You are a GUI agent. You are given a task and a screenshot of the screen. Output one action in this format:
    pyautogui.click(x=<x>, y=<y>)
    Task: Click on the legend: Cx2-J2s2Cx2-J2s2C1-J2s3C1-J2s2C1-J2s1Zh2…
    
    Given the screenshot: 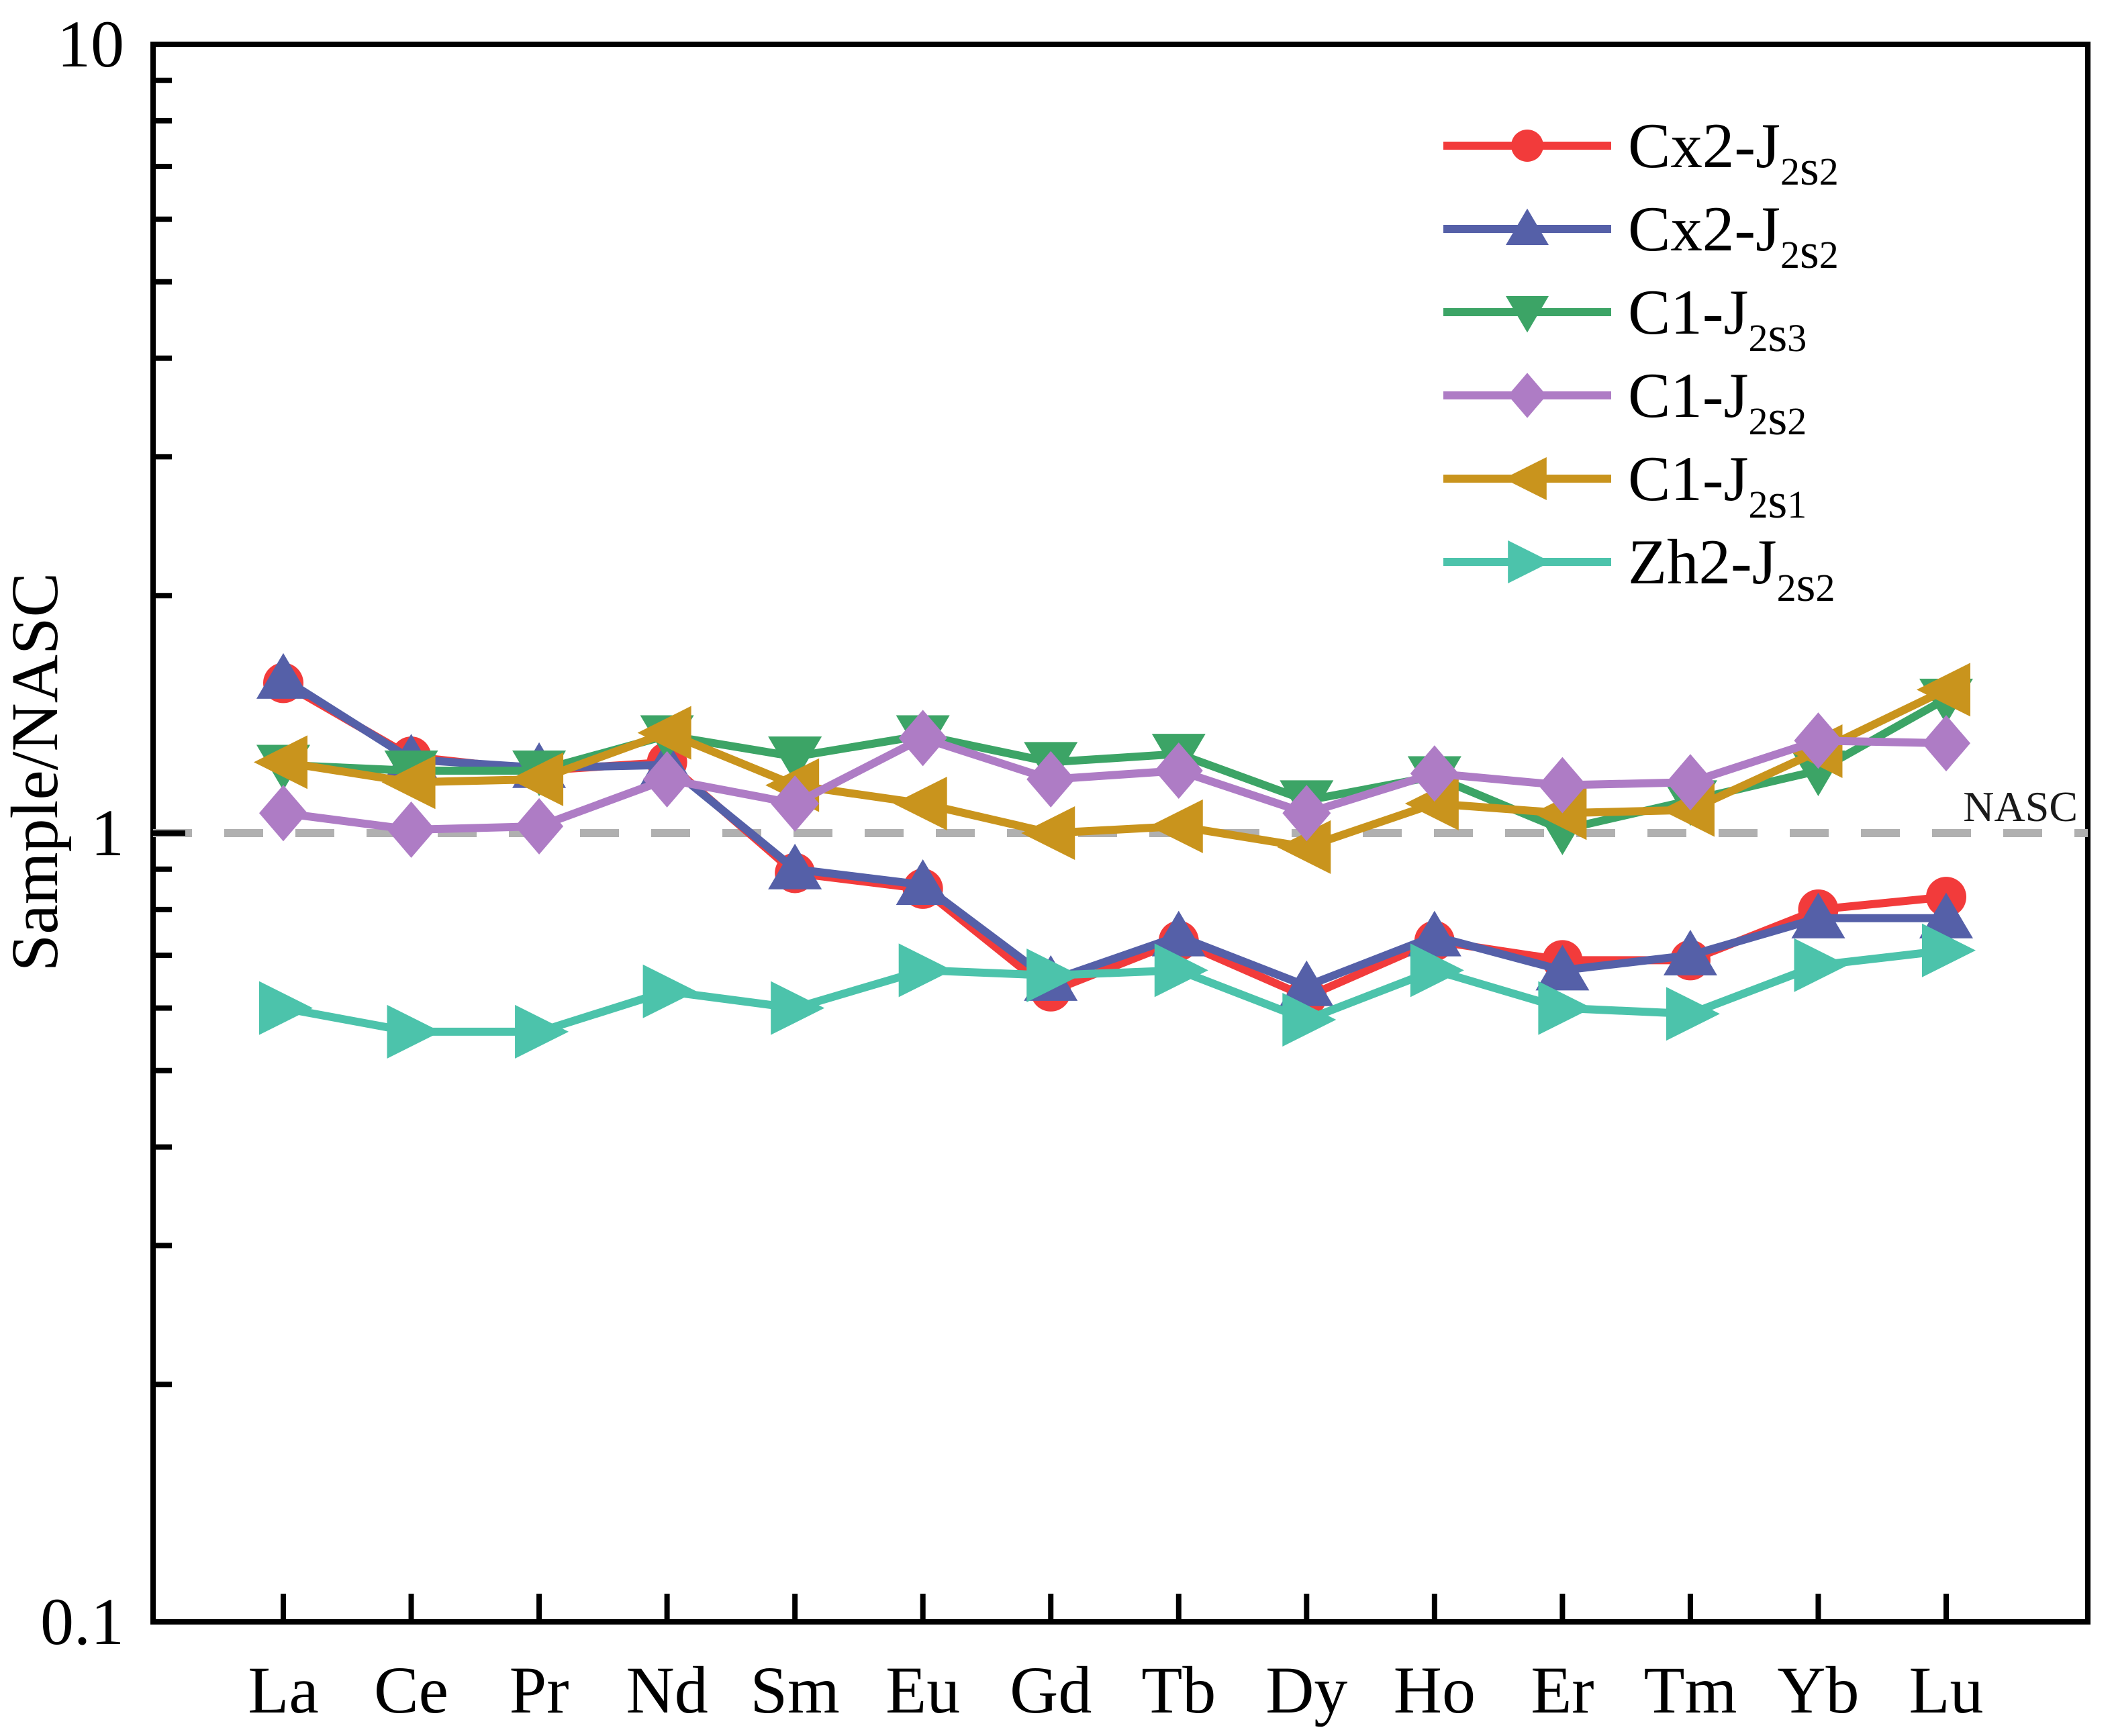 What is the action you would take?
    pyautogui.click(x=1641, y=361)
    